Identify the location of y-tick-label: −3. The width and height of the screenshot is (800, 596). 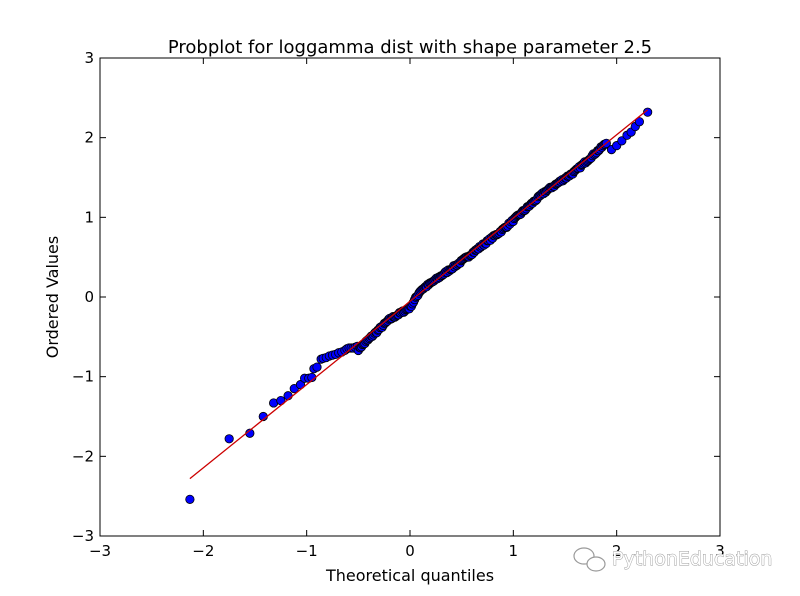
(83, 536).